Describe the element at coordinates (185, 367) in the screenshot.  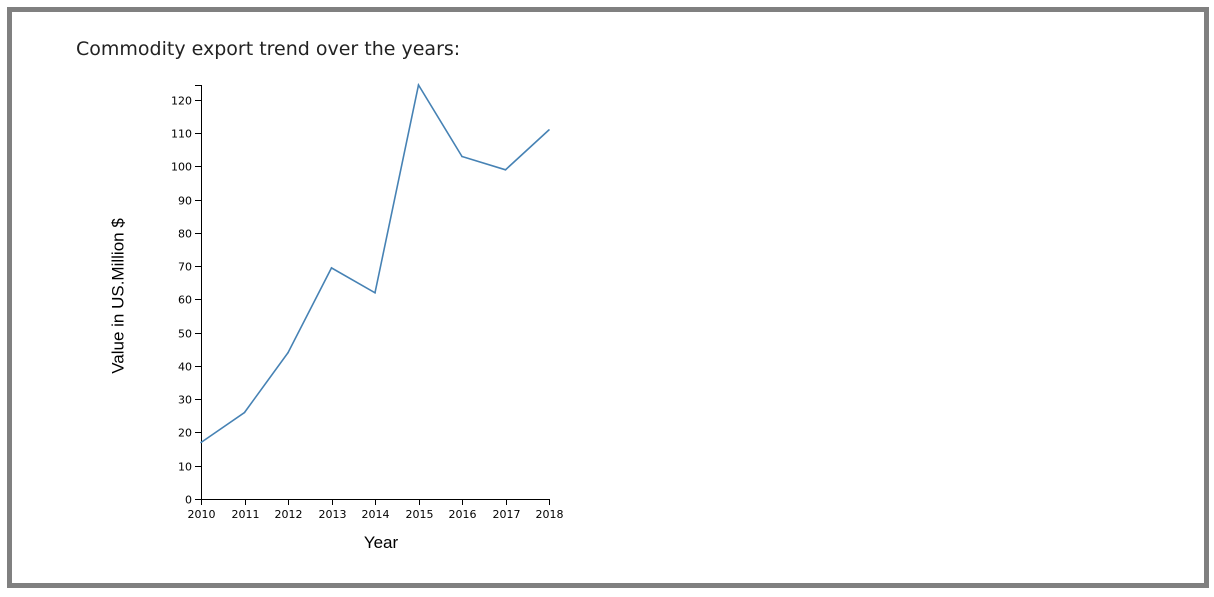
I see `y-tick-label: 40` at that location.